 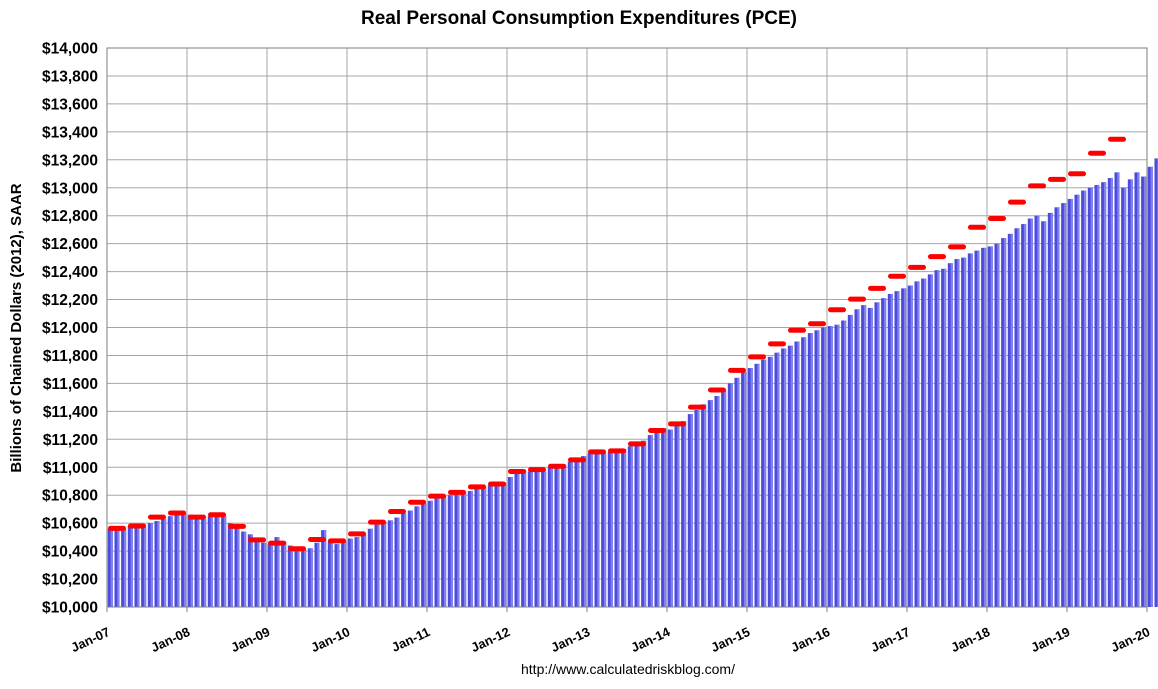 I want to click on y-tick-label: $13,800, so click(x=70, y=76).